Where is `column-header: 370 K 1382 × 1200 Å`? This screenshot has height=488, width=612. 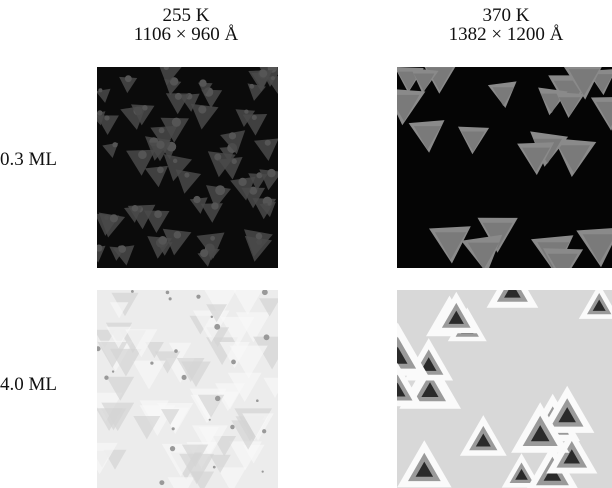 column-header: 370 K 1382 × 1200 Å is located at coordinates (499, 25).